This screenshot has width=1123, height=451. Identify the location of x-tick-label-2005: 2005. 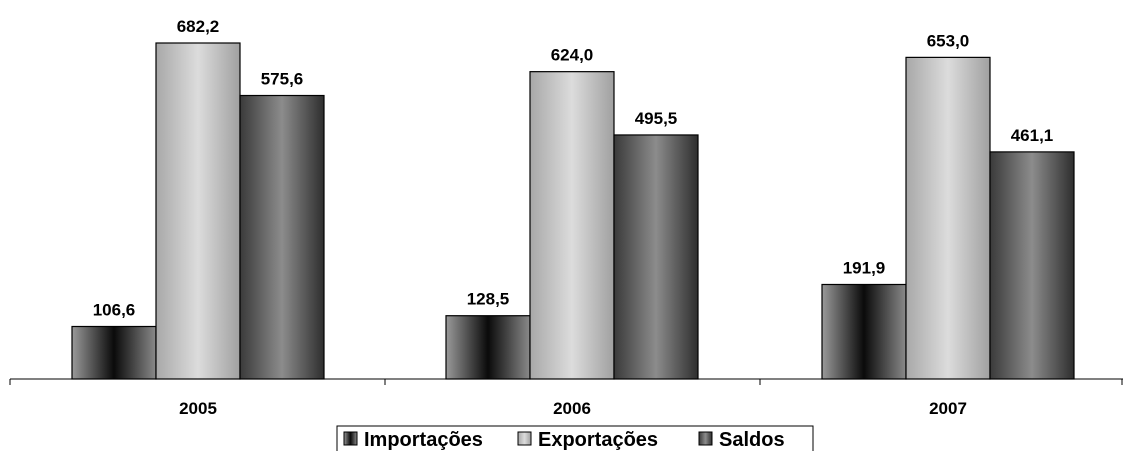
(198, 408).